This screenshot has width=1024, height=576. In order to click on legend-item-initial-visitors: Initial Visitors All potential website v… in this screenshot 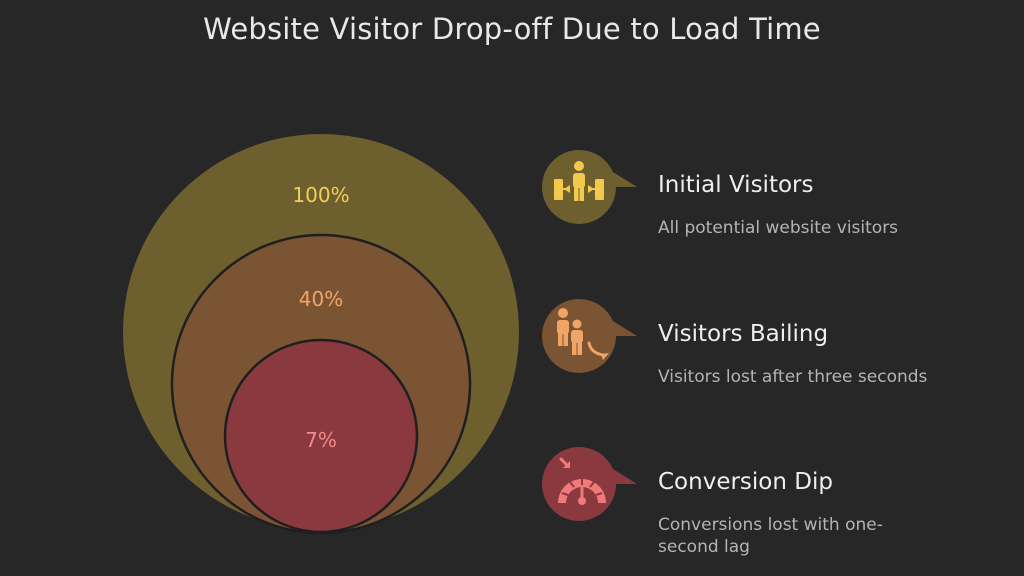, I will do `click(767, 203)`.